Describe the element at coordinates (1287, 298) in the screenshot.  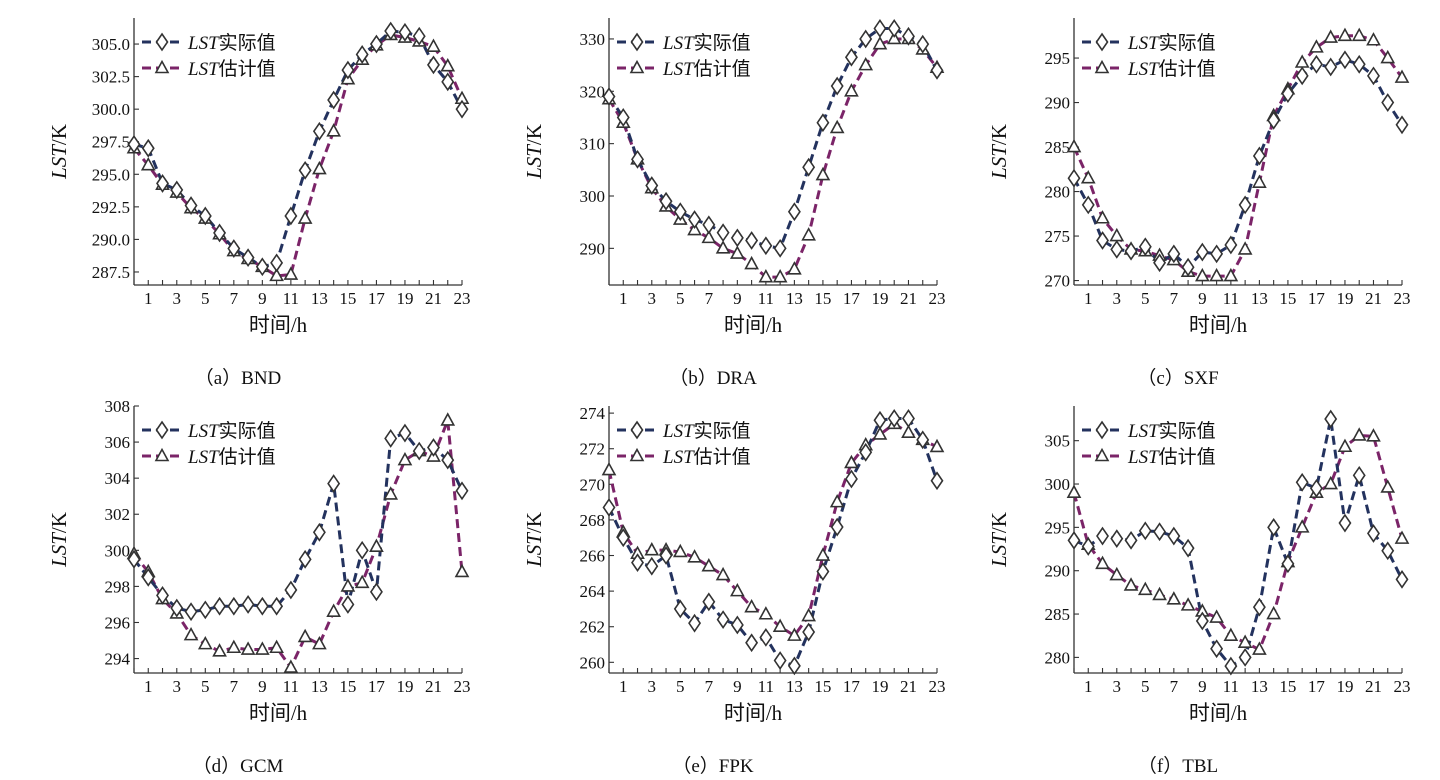
I see `x-tick-label: 15` at that location.